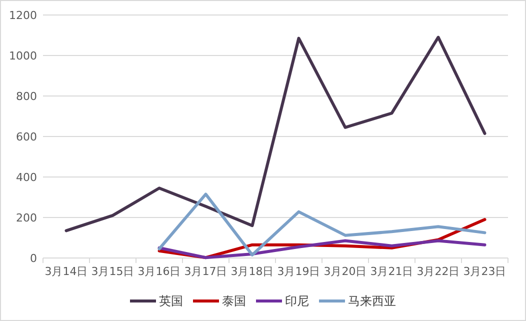 The width and height of the screenshot is (526, 321). I want to click on legend-label: 英国, so click(171, 301).